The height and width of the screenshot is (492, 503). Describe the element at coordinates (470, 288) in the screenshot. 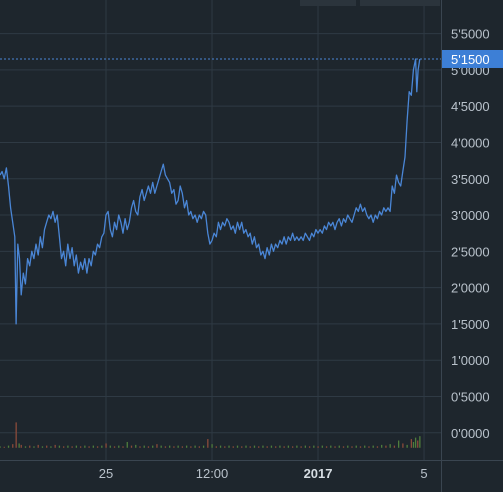

I see `y-tick-label: 2'0000` at that location.